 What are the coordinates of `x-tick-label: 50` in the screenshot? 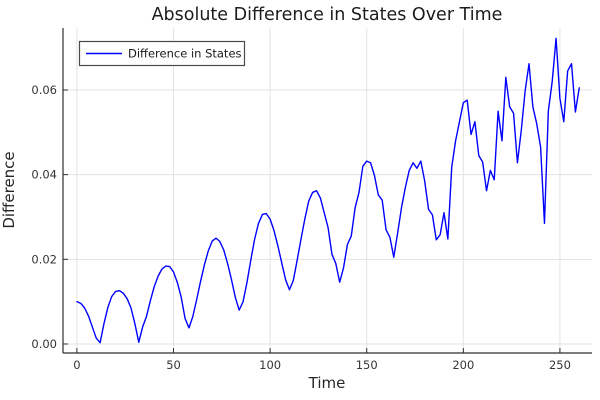 It's located at (173, 365).